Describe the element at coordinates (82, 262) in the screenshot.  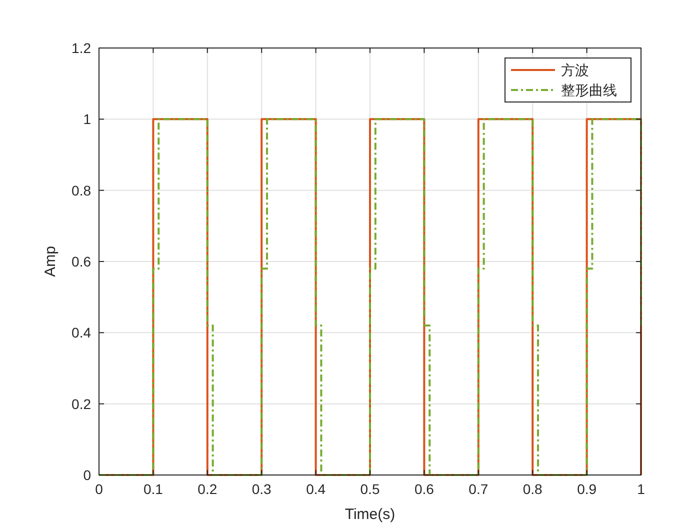
I see `y-tick-label: 0.6` at that location.